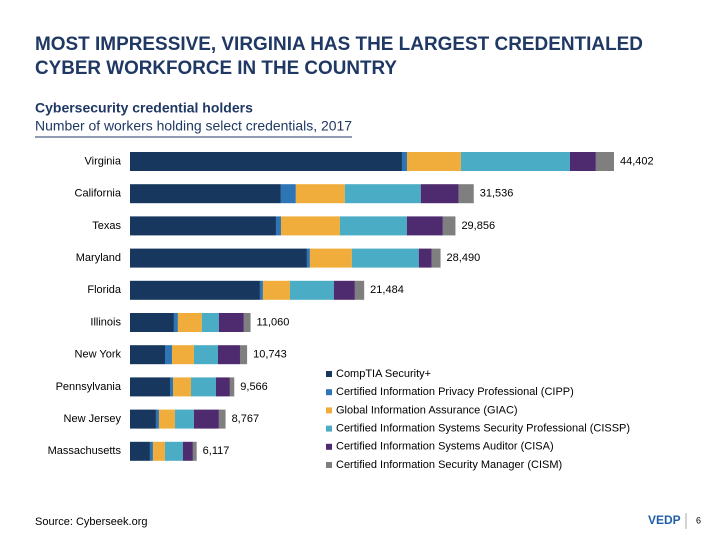 The image size is (720, 540). I want to click on total-label: 21,484, so click(387, 290).